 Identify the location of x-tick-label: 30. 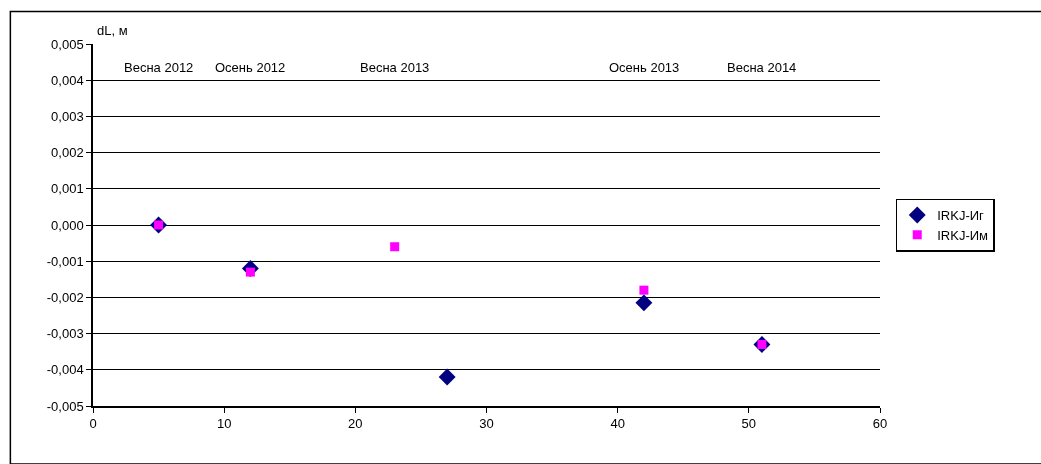
(486, 424).